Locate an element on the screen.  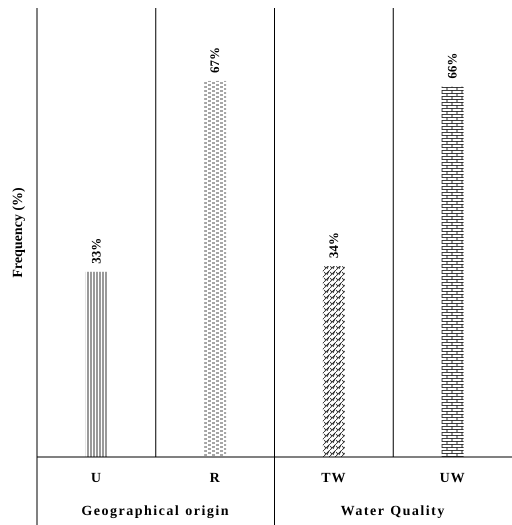
data-label: 66% is located at coordinates (452, 65).